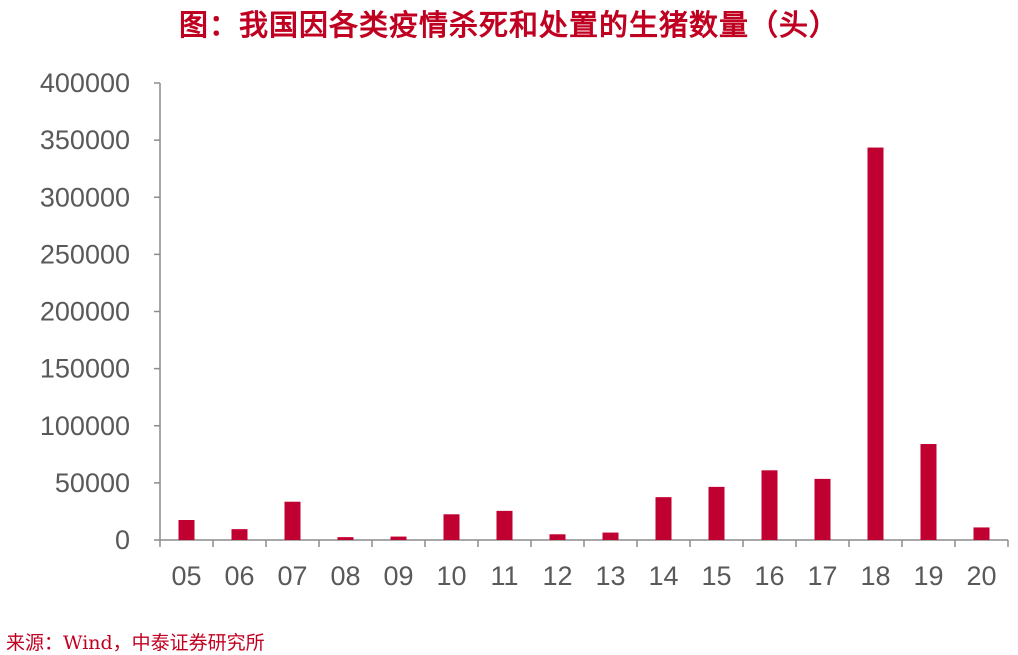  I want to click on x-tick-label: 07, so click(292, 576).